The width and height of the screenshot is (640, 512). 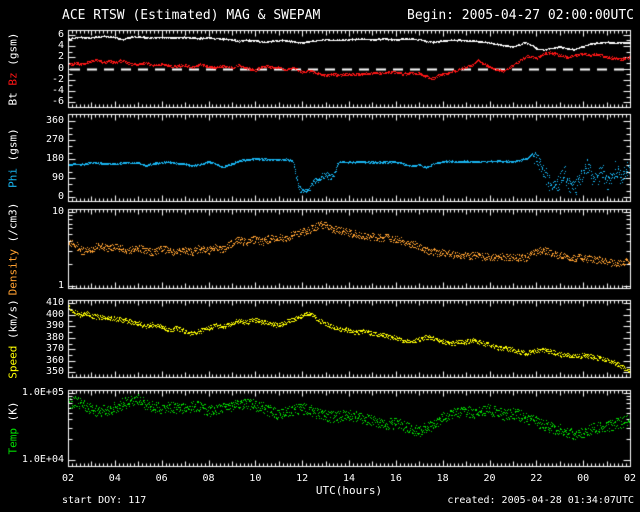 What do you see at coordinates (60, 285) in the screenshot?
I see `y-tick-label: 1` at bounding box center [60, 285].